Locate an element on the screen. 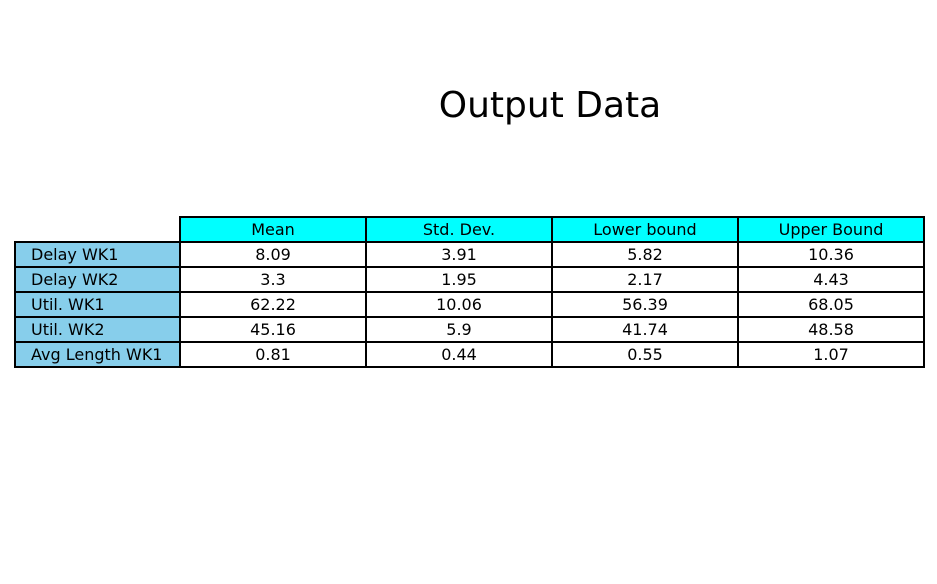 The width and height of the screenshot is (937, 584). table-cell: 0.81 is located at coordinates (273, 354).